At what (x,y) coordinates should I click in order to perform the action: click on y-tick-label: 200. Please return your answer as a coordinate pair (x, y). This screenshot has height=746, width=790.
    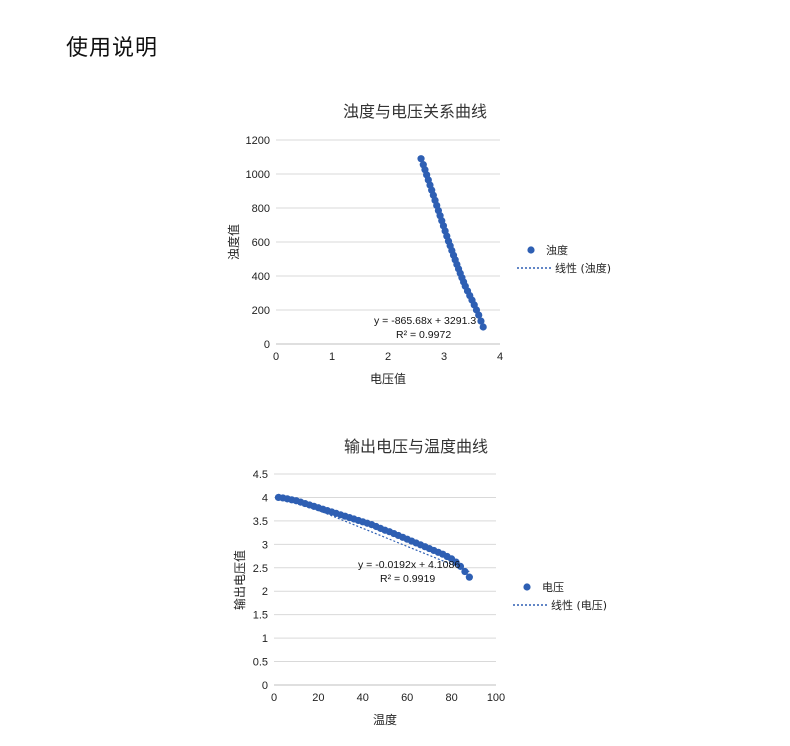
    Looking at the image, I should click on (261, 311).